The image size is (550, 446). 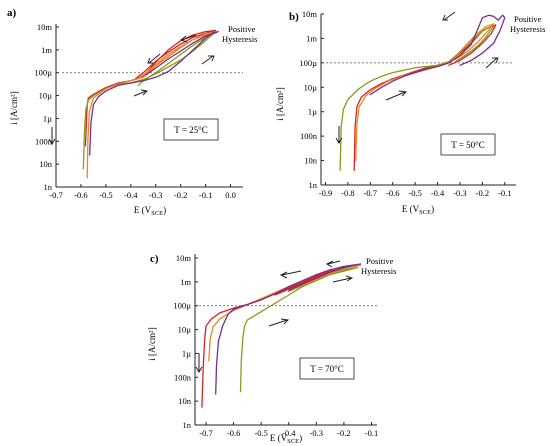 I want to click on panel-c-ytick-label: 100n, so click(x=183, y=377).